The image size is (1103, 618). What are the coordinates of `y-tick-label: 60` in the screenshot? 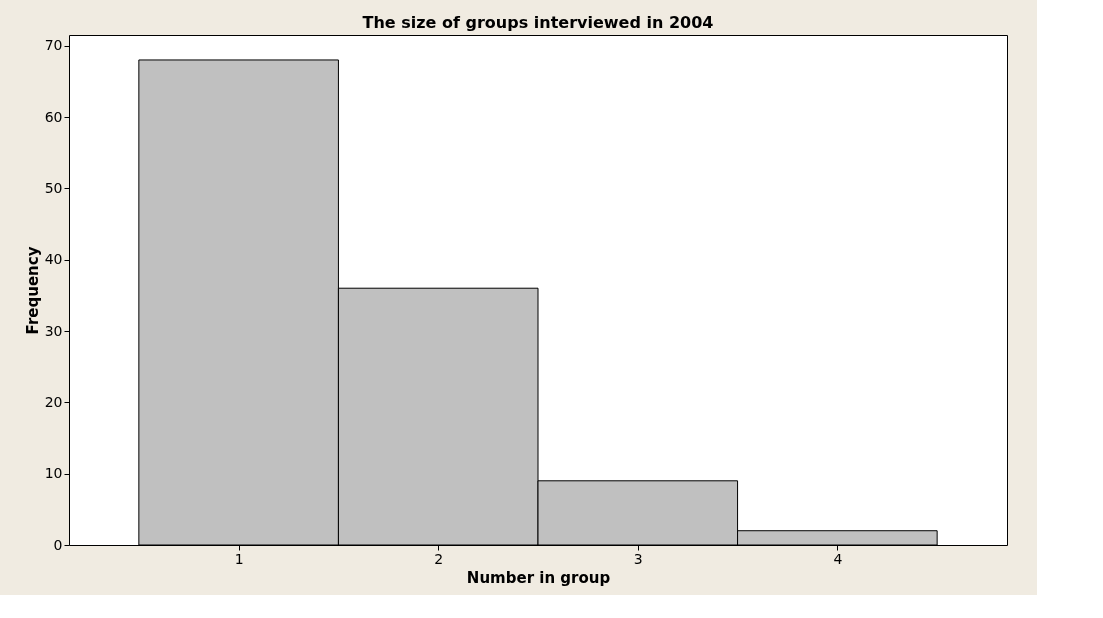 It's located at (53, 116).